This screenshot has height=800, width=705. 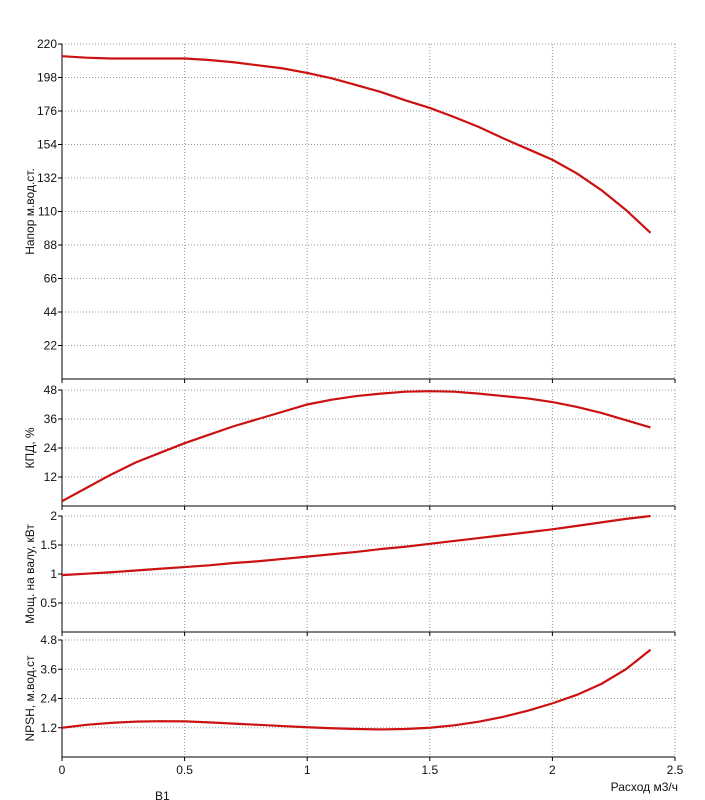 What do you see at coordinates (47, 78) in the screenshot?
I see `y-tick-label: 198` at bounding box center [47, 78].